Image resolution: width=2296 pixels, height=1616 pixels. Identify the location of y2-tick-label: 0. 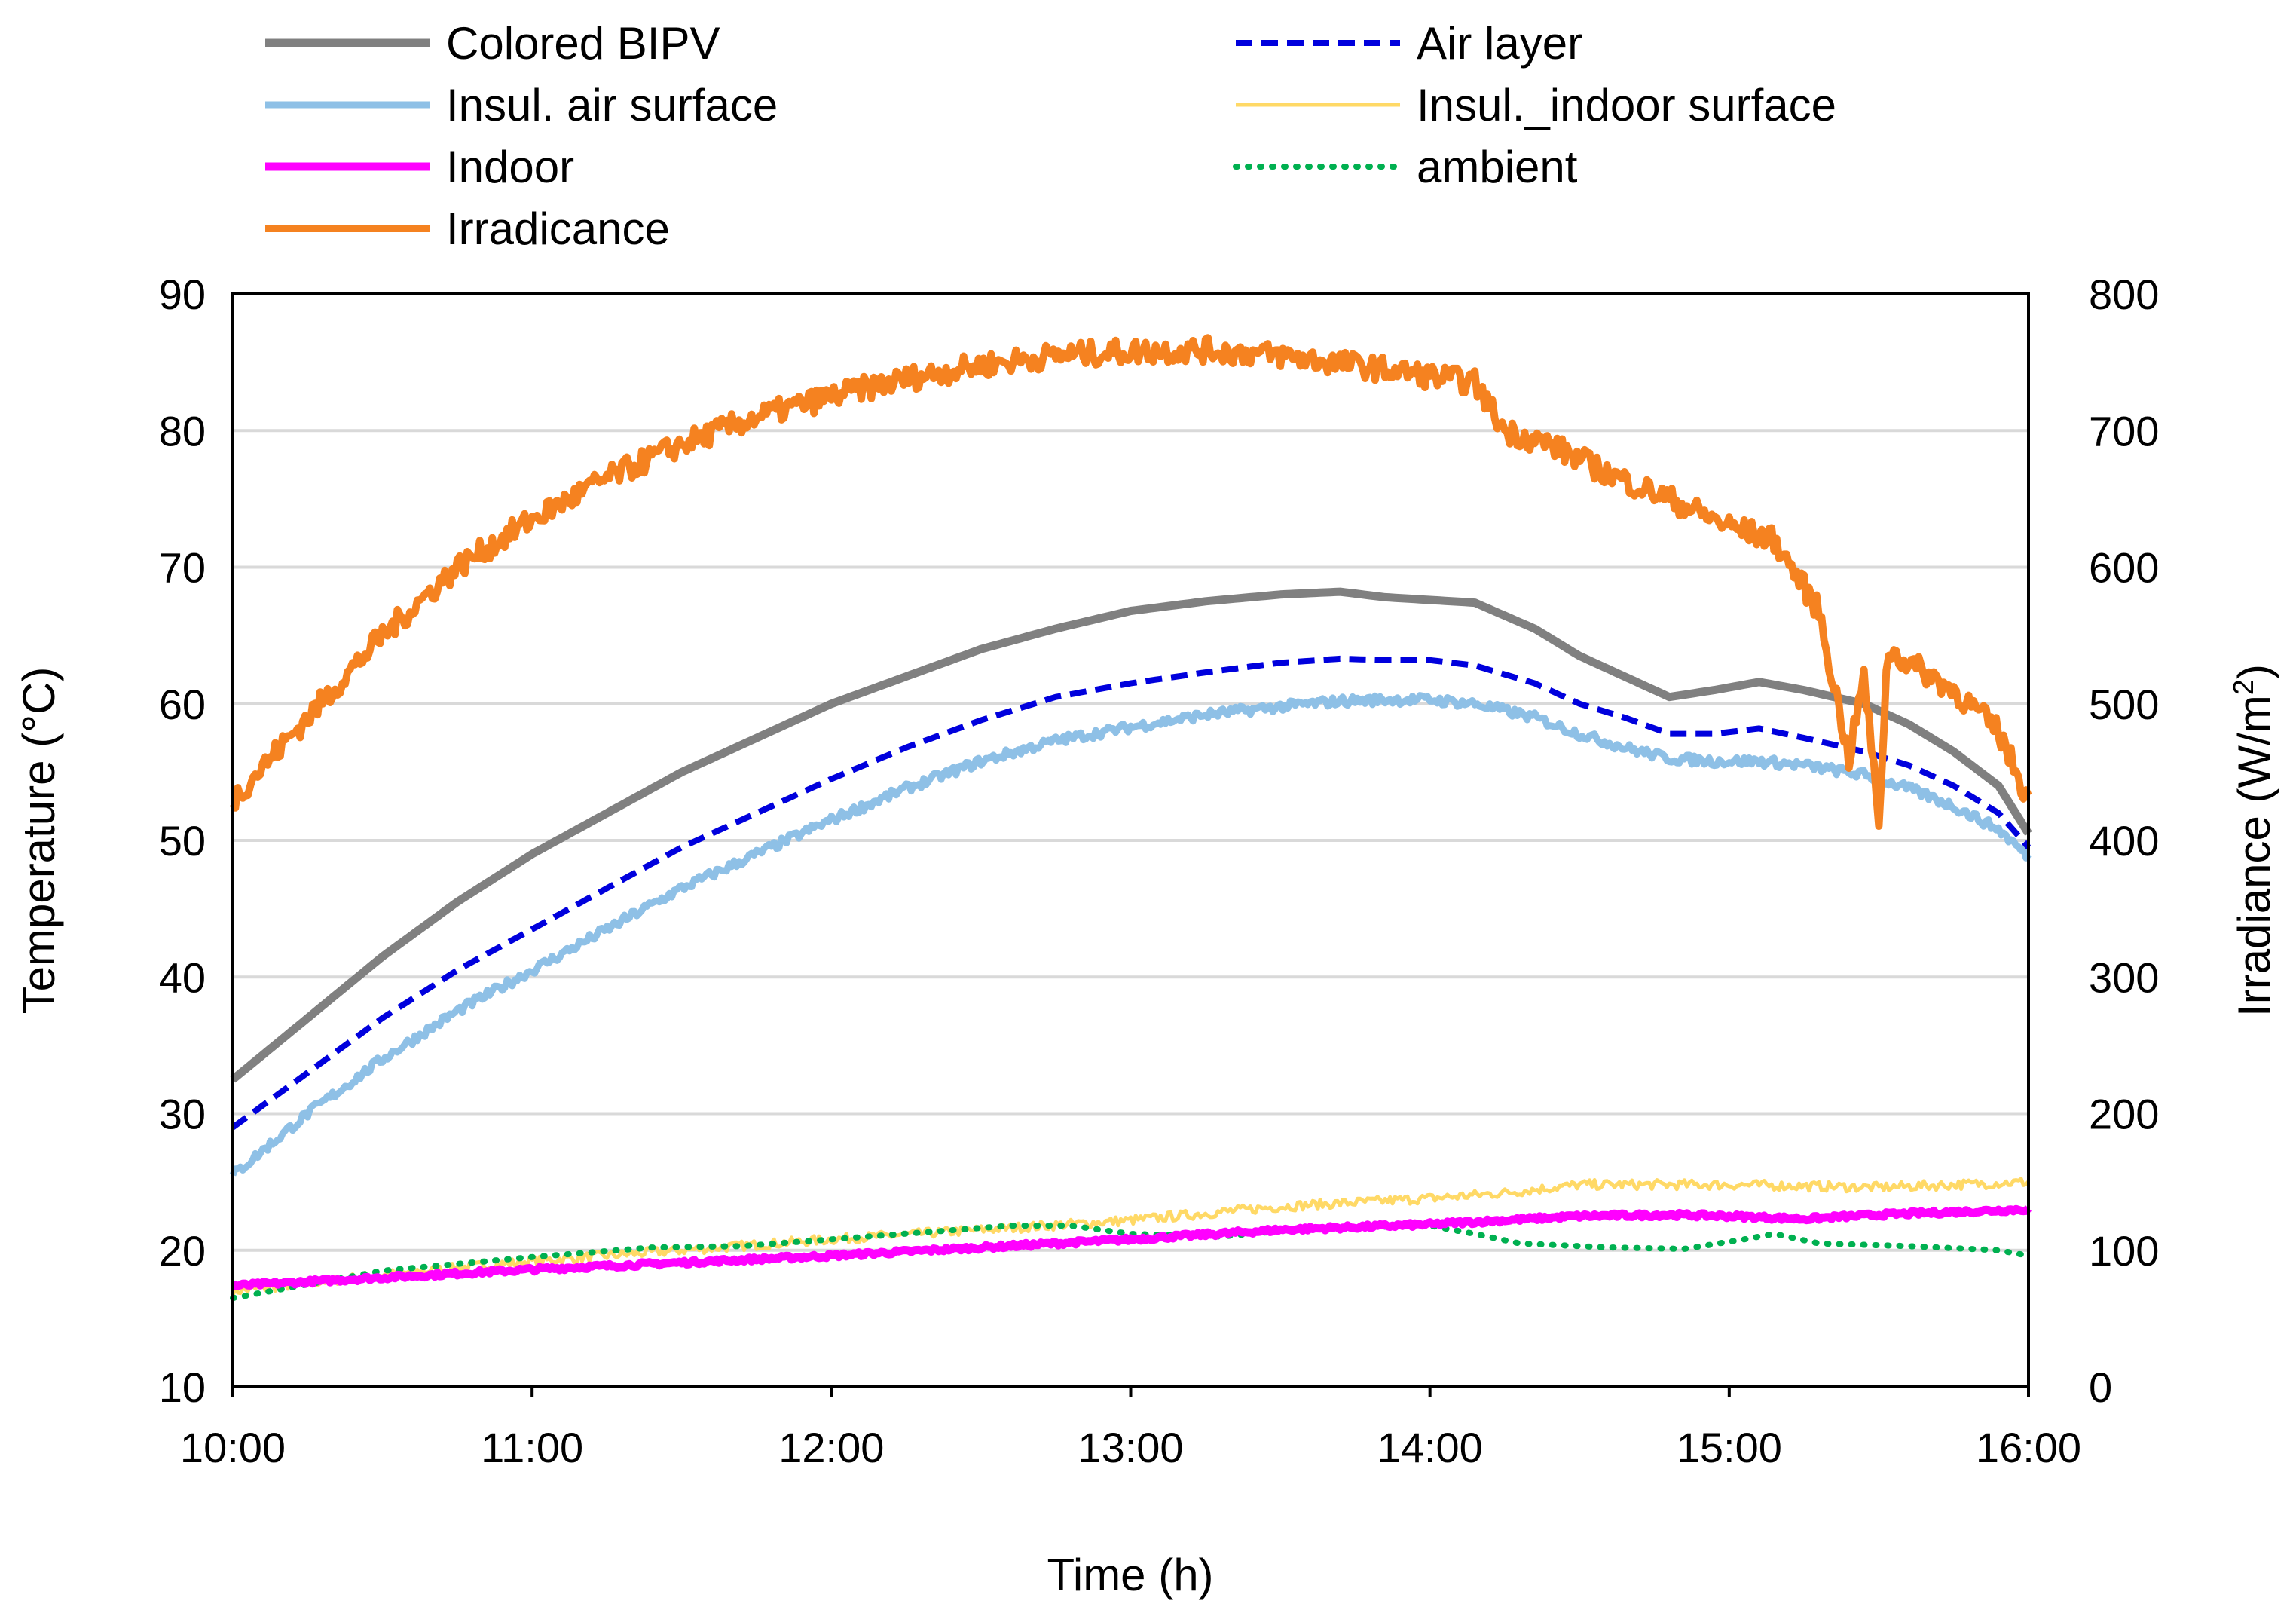
(2100, 1387).